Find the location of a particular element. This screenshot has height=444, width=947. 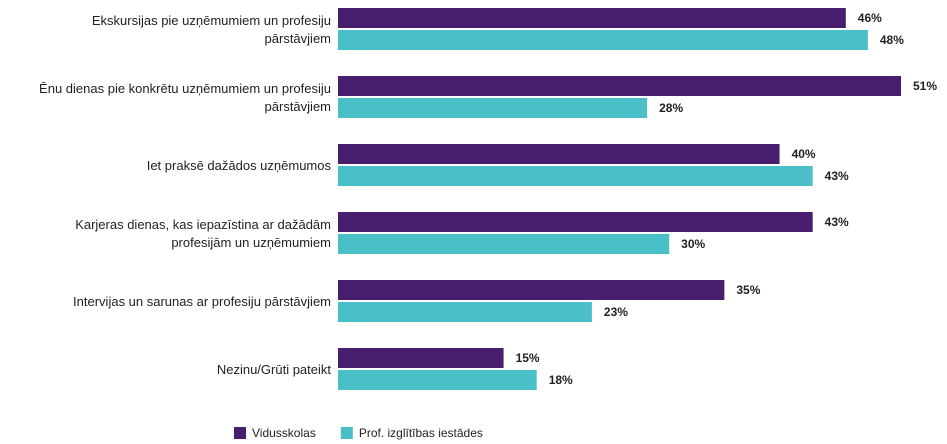

value-label: 30% is located at coordinates (693, 244).